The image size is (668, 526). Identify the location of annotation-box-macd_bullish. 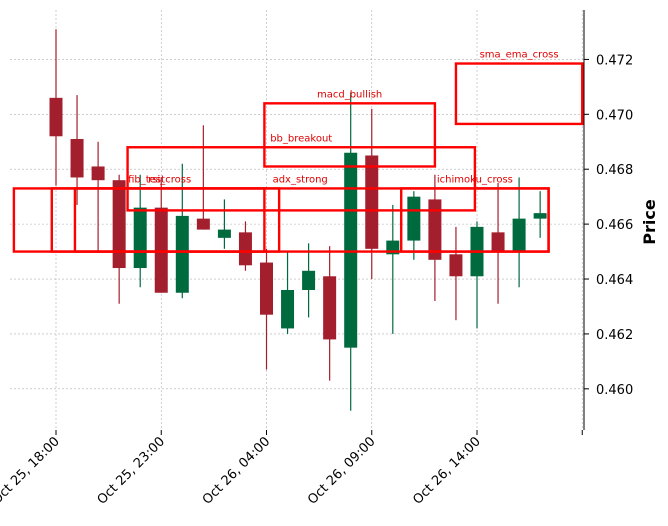
(350, 135).